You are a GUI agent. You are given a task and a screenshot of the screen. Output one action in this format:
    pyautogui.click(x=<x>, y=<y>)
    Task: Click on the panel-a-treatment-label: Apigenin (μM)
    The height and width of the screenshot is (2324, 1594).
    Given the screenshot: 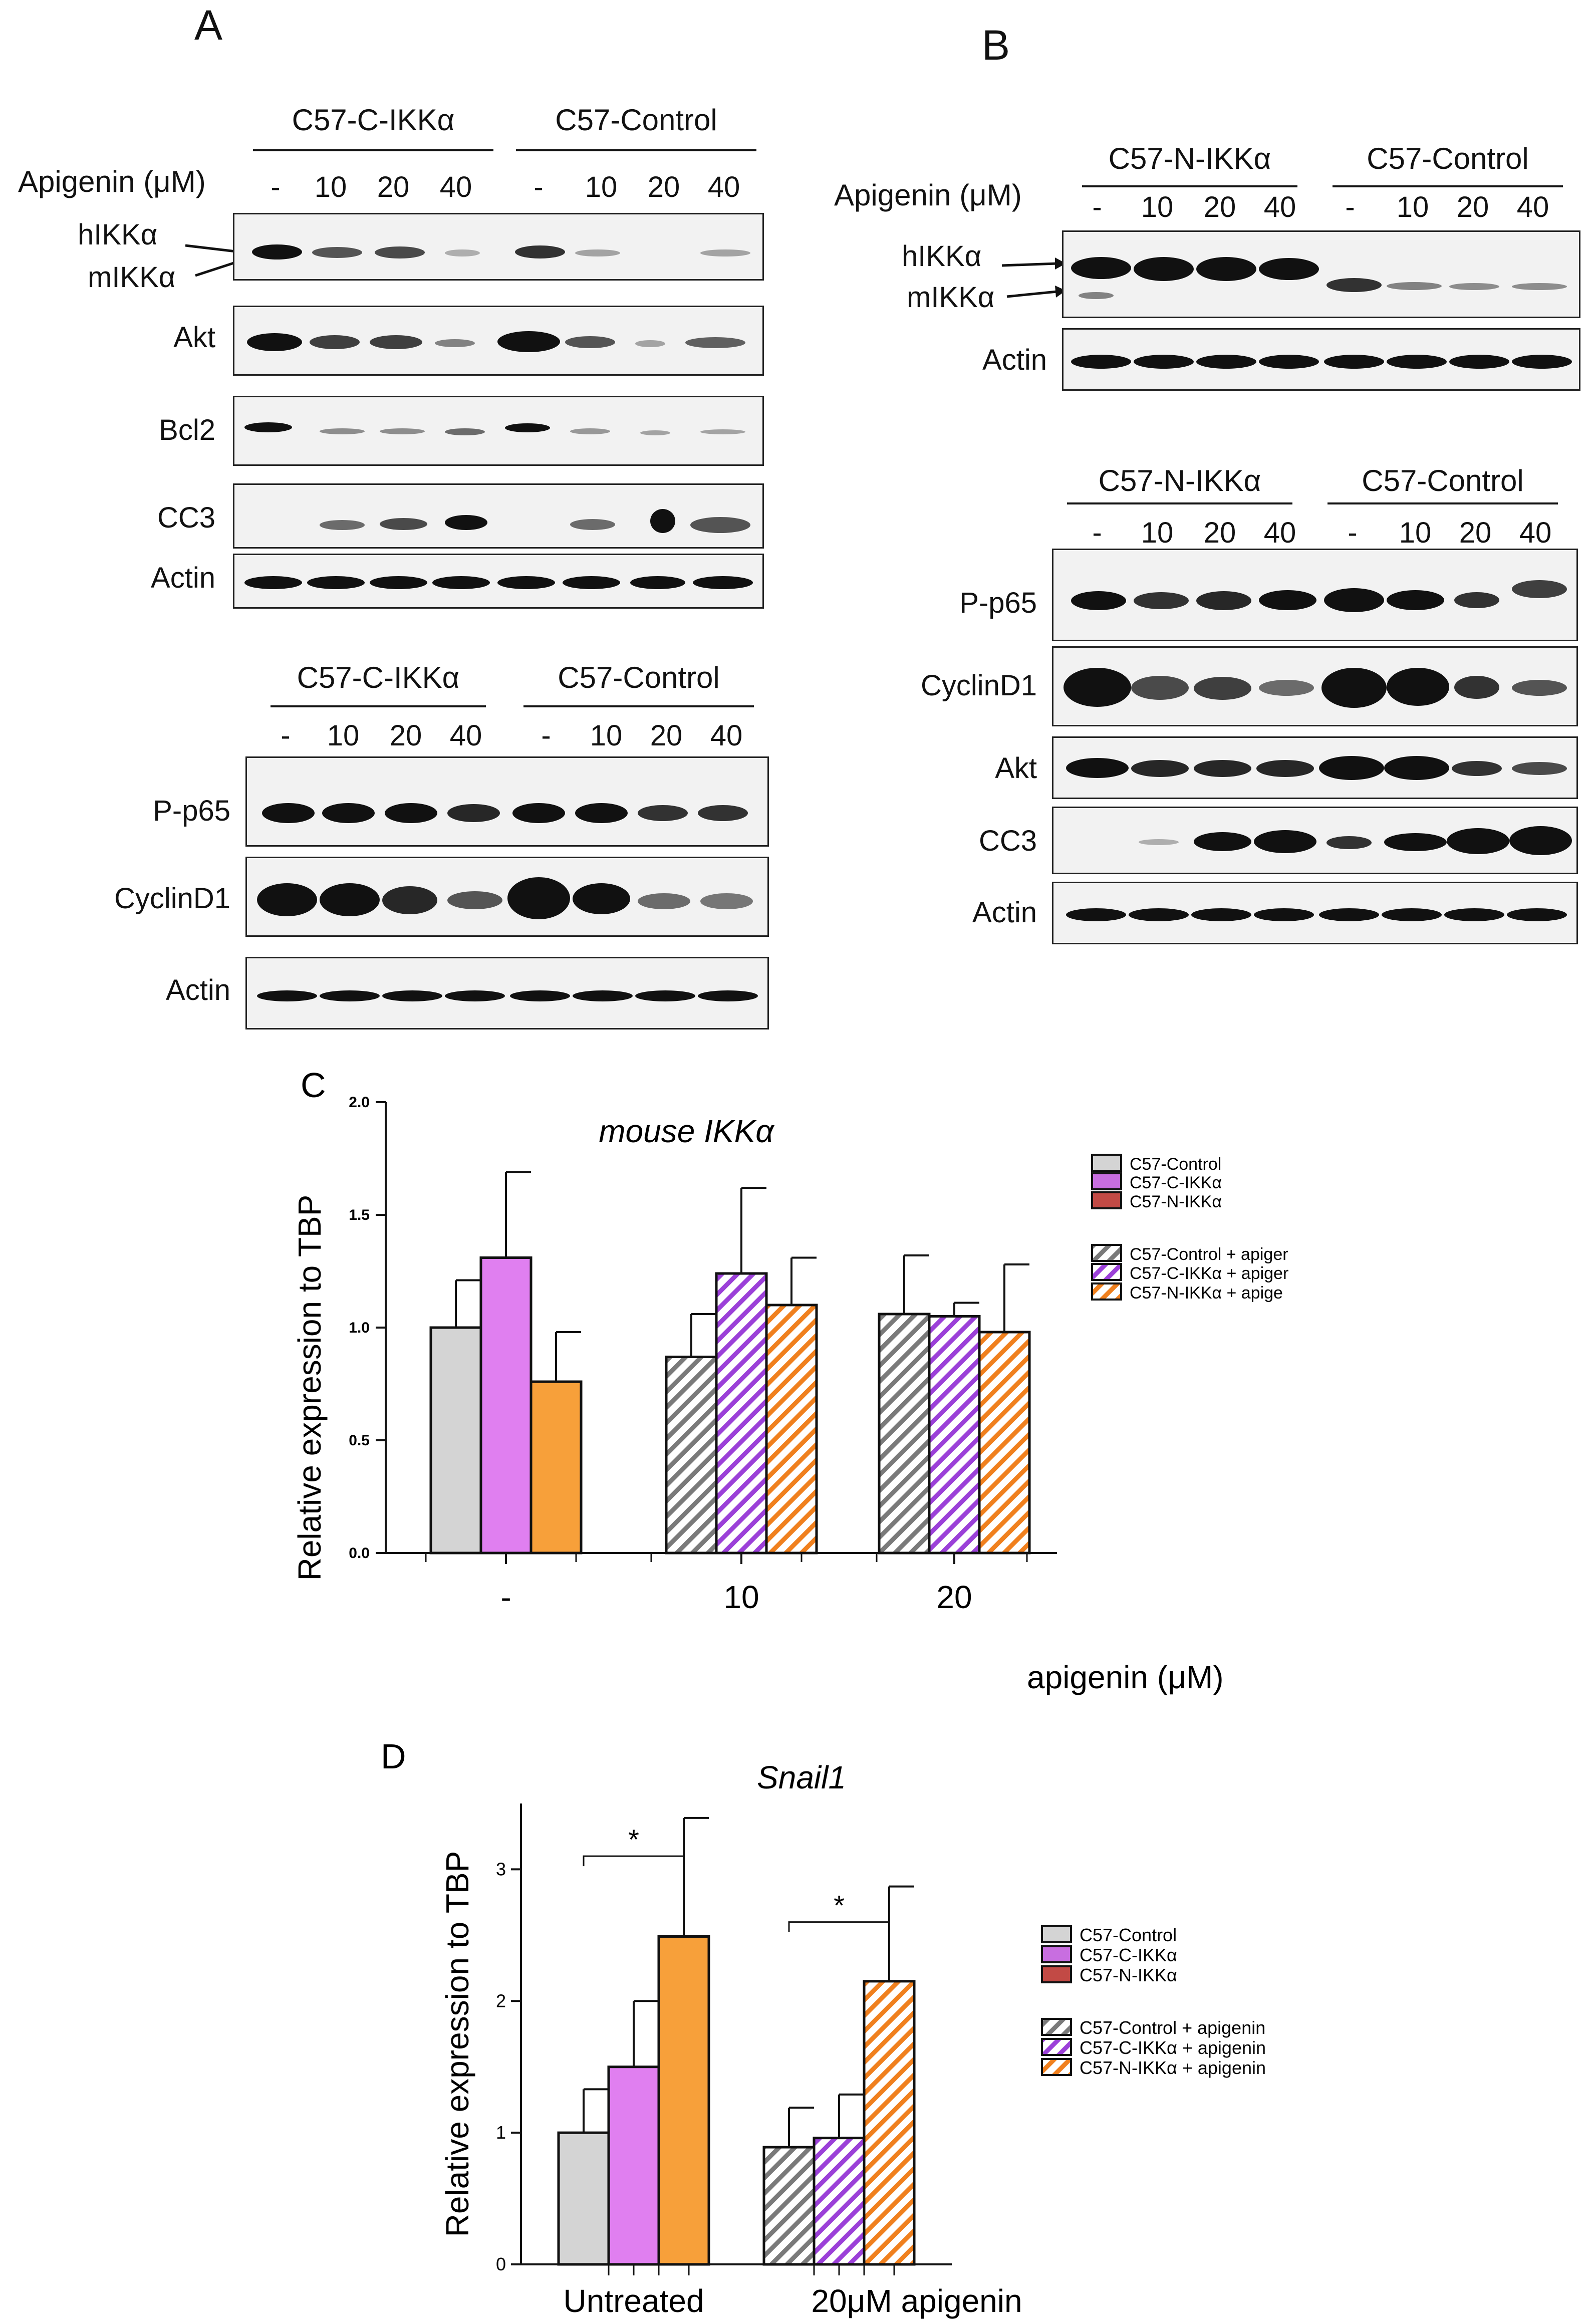 What is the action you would take?
    pyautogui.click(x=112, y=181)
    